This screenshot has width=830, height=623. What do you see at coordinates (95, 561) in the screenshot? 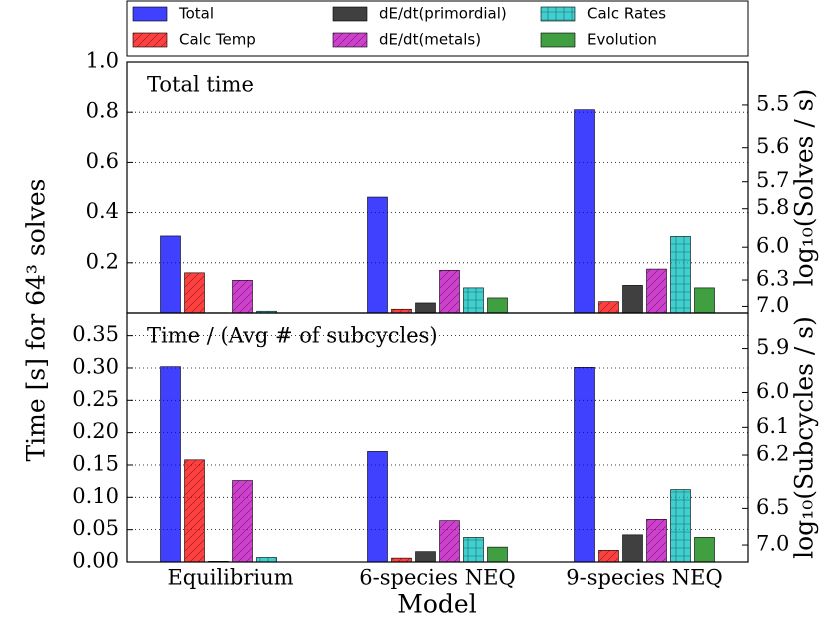
I see `y-tick-label: 0.00` at bounding box center [95, 561].